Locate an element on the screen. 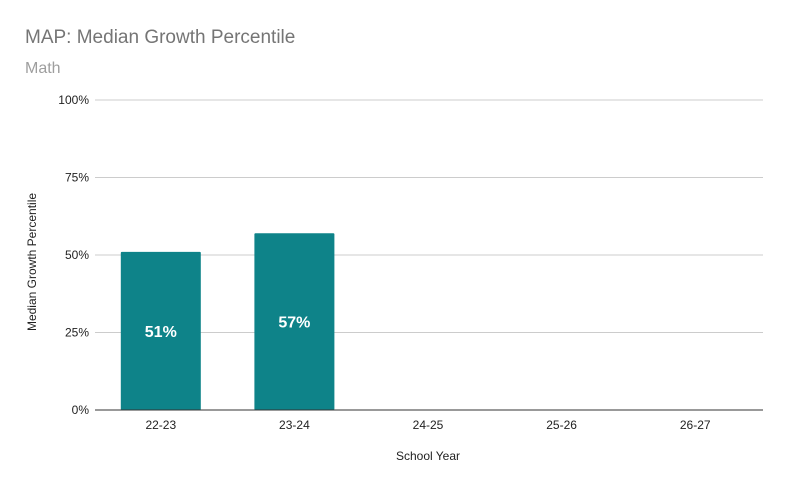  y-axis-label: Median Growth Percentile is located at coordinates (32, 262).